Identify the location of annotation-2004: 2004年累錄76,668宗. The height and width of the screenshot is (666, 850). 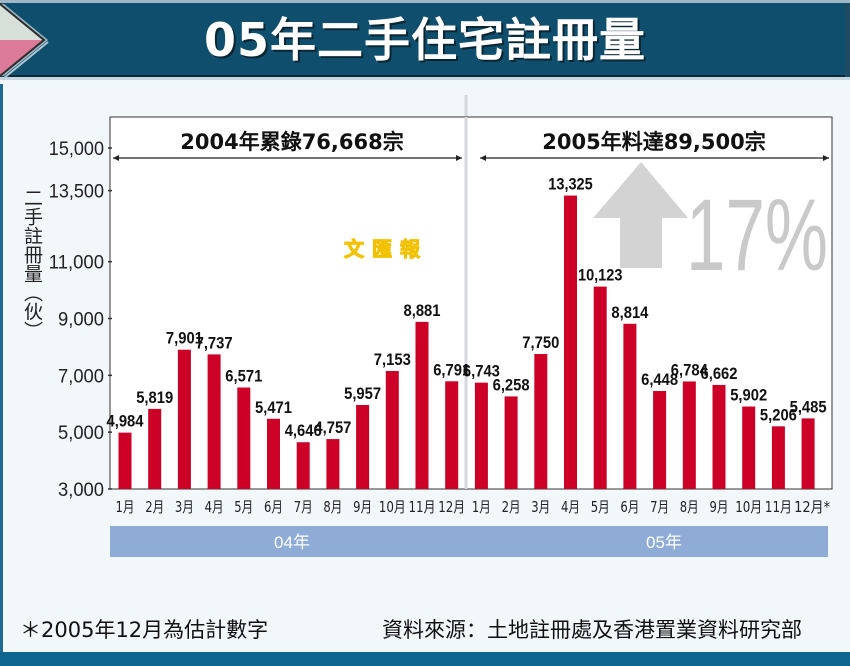
(291, 142).